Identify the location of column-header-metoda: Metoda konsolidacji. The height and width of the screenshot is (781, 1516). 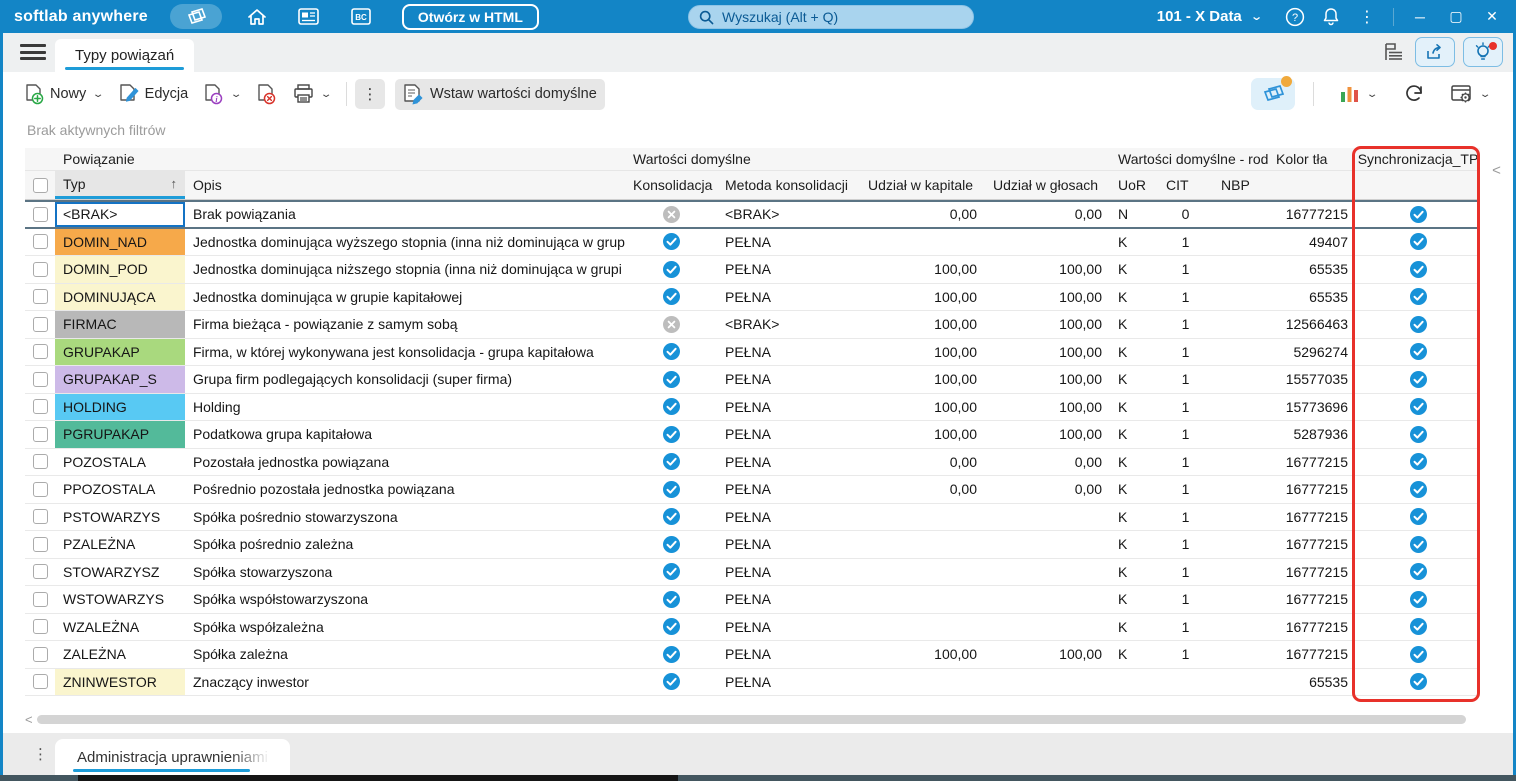
(786, 185).